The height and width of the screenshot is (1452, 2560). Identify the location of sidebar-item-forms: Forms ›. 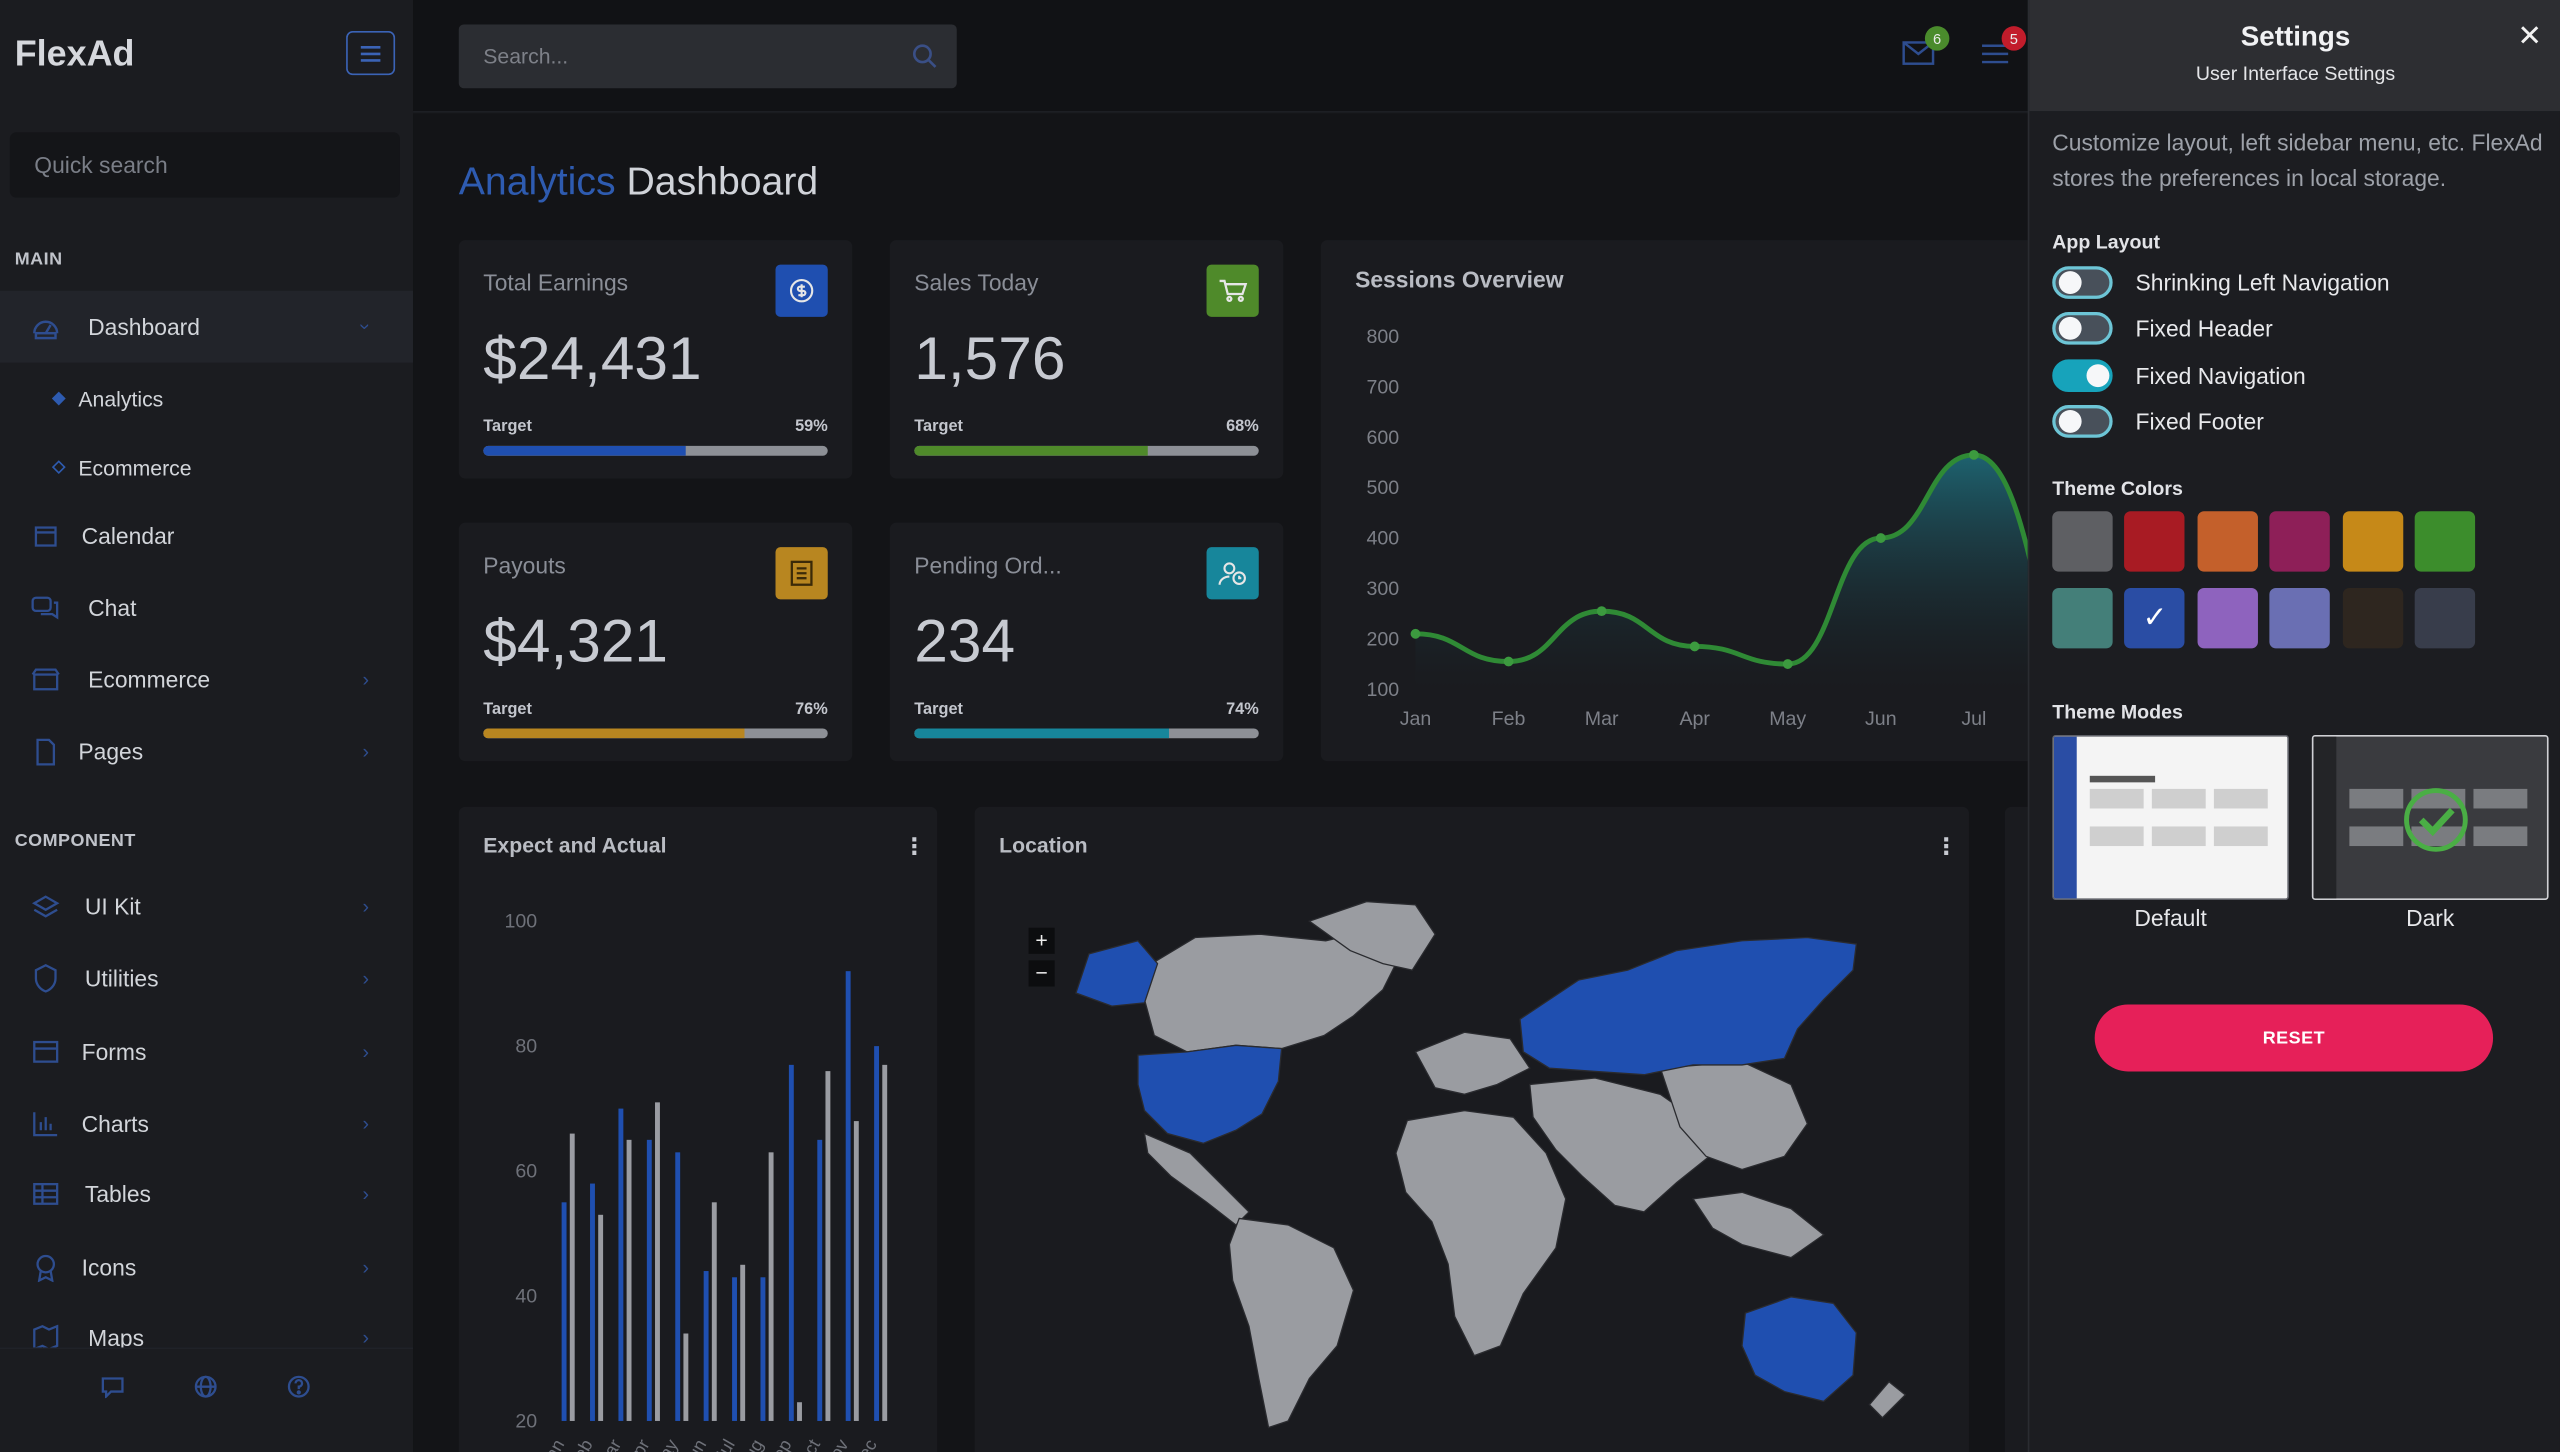
(206, 1052).